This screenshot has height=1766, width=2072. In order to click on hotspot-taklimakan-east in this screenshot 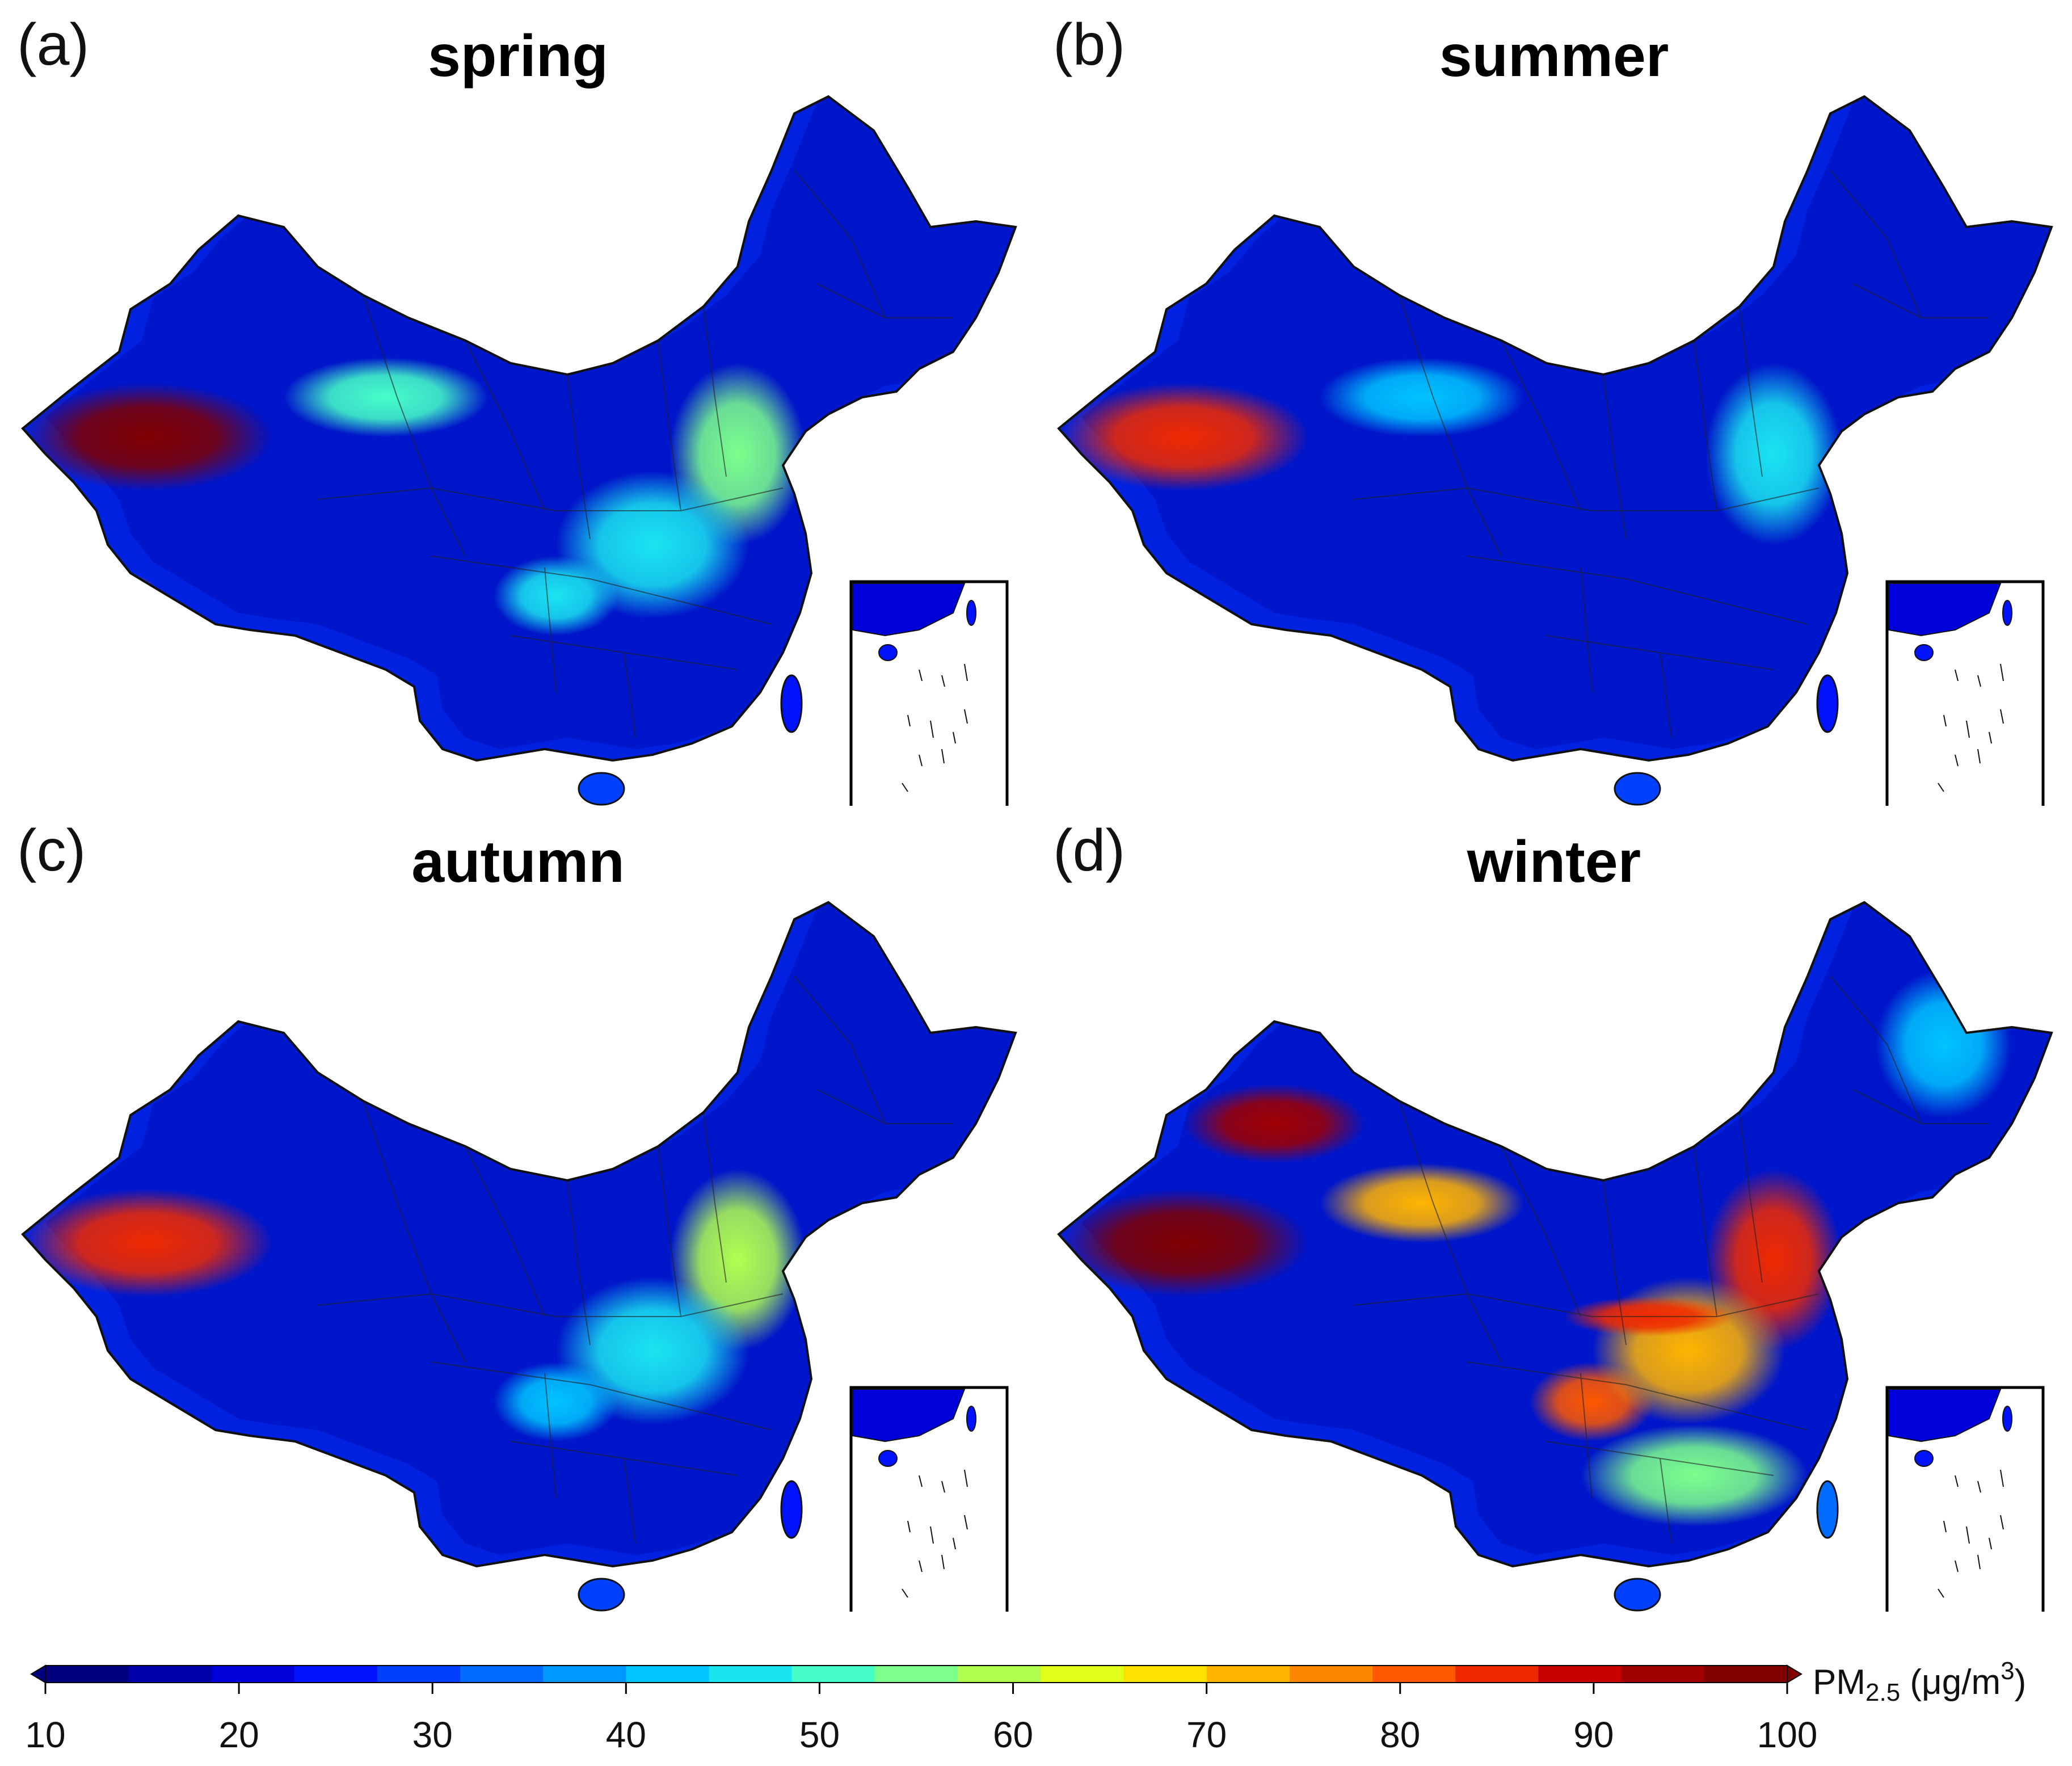, I will do `click(1422, 397)`.